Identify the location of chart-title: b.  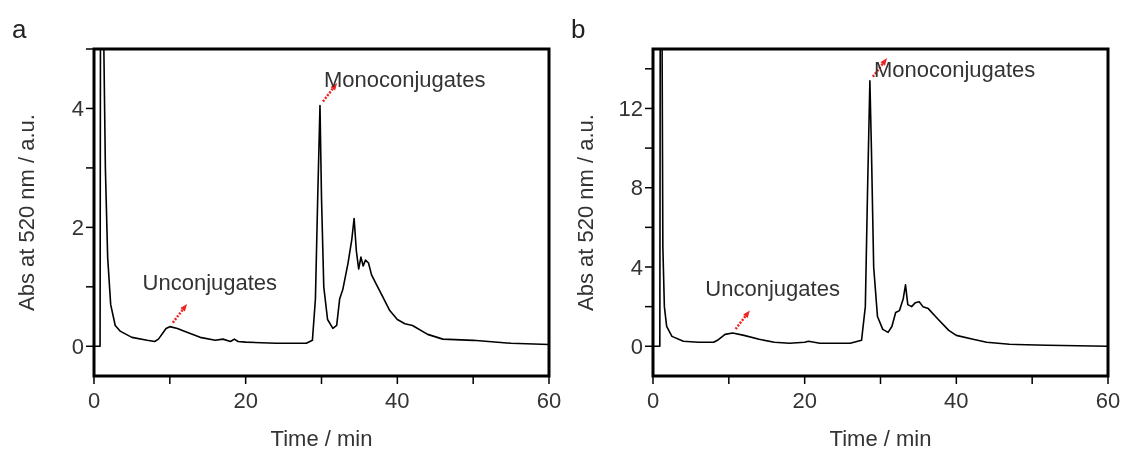
(578, 29).